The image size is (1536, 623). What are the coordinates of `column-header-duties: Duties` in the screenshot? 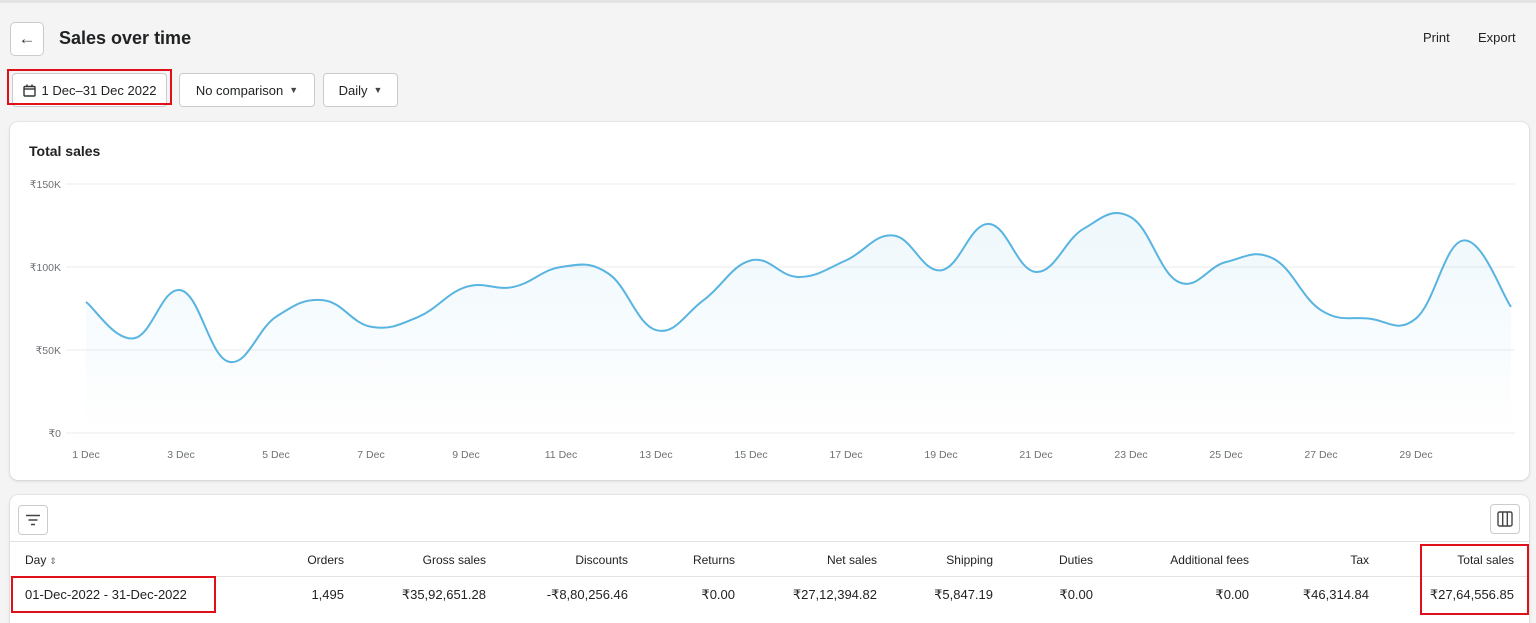 It's located at (1075, 560).